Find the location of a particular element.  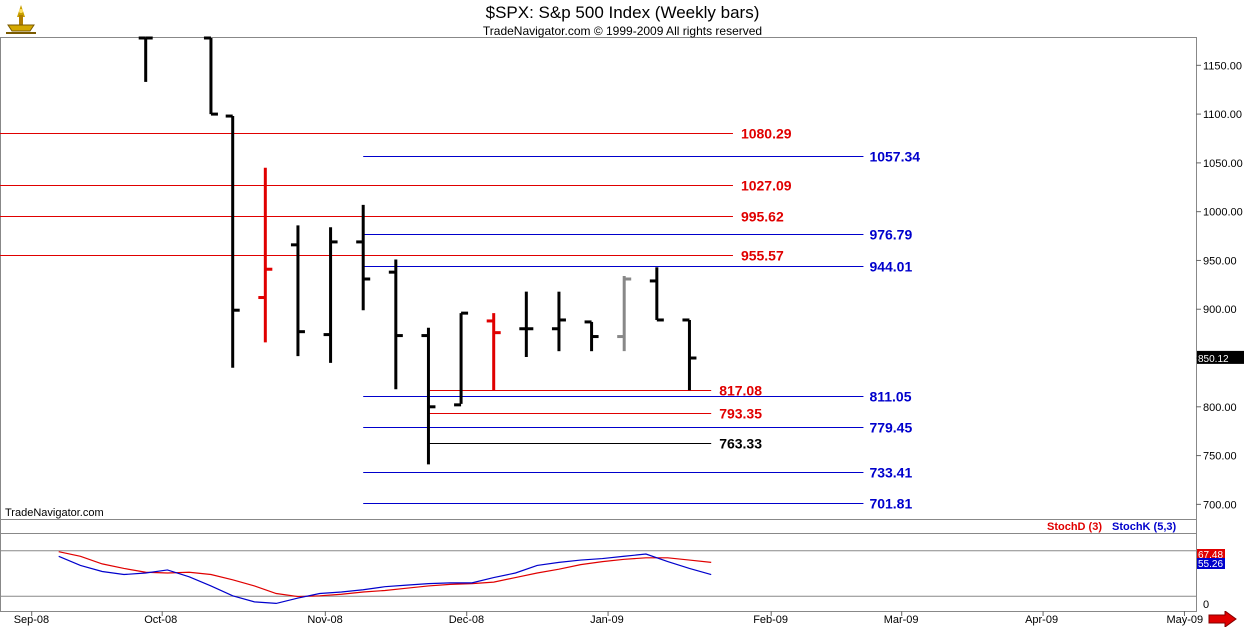

date-tick-label: Nov-08 is located at coordinates (324, 620).